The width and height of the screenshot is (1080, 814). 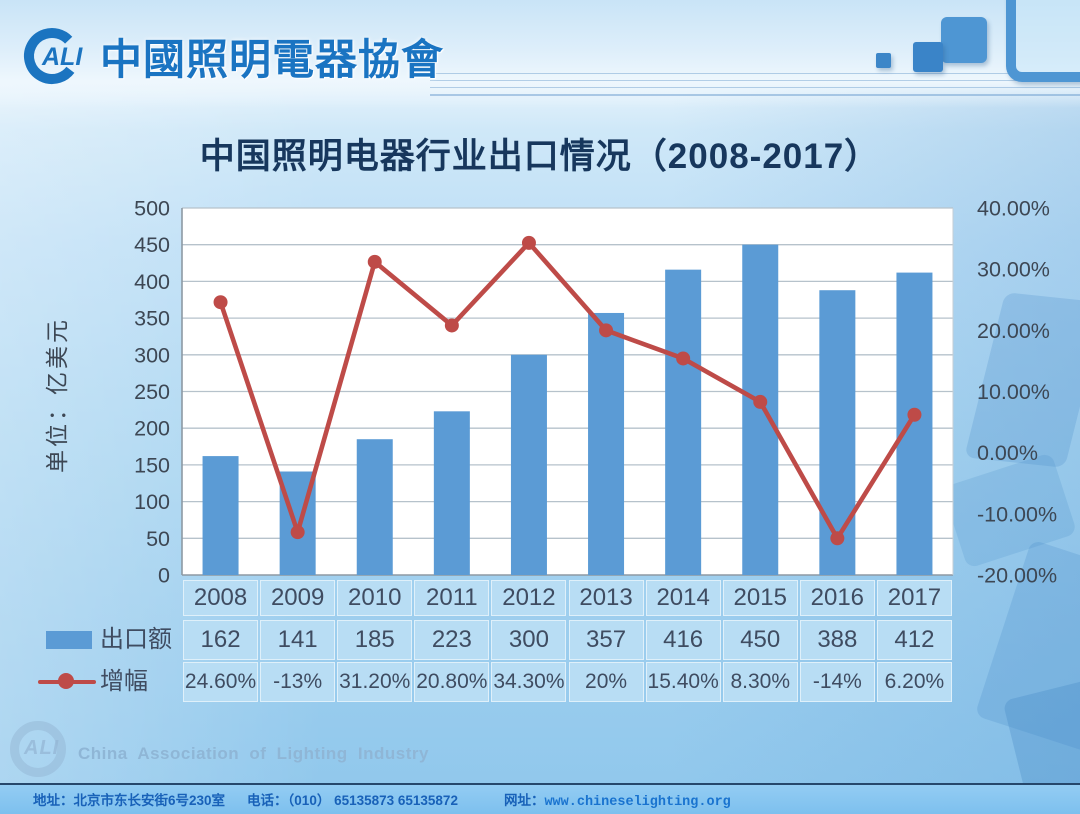 What do you see at coordinates (272, 59) in the screenshot?
I see `org-name: 中國照明電器協會` at bounding box center [272, 59].